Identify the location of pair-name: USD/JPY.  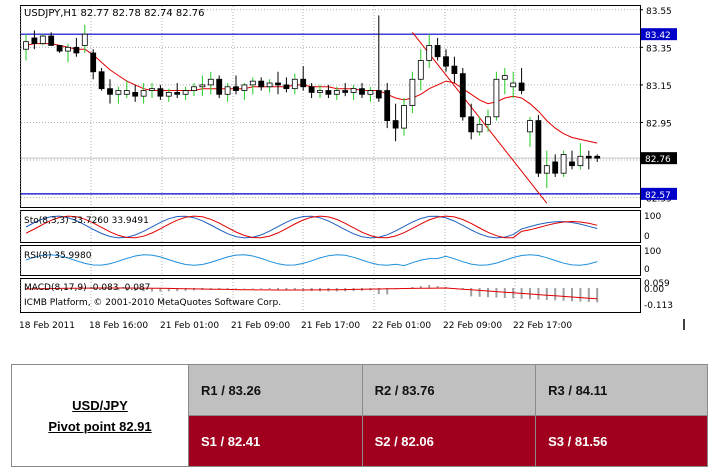
(100, 405).